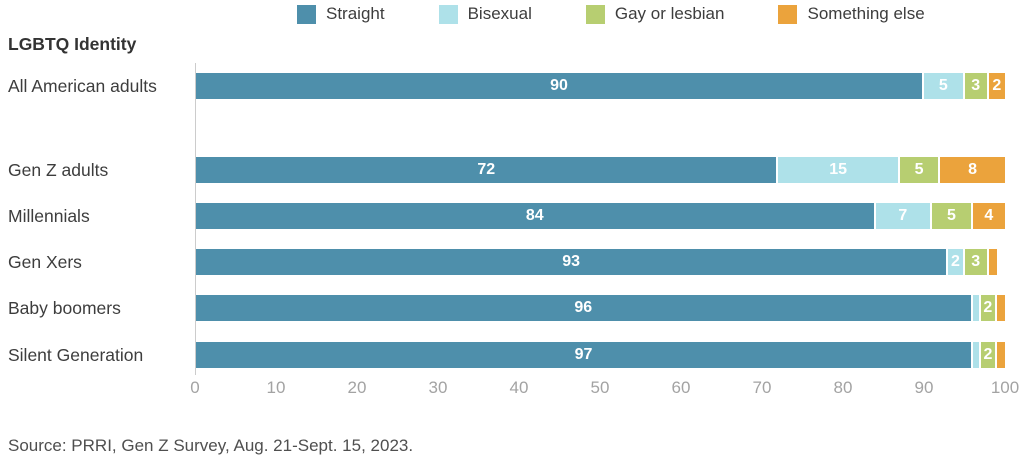 This screenshot has width=1024, height=459. I want to click on x-tick-label: 30, so click(438, 387).